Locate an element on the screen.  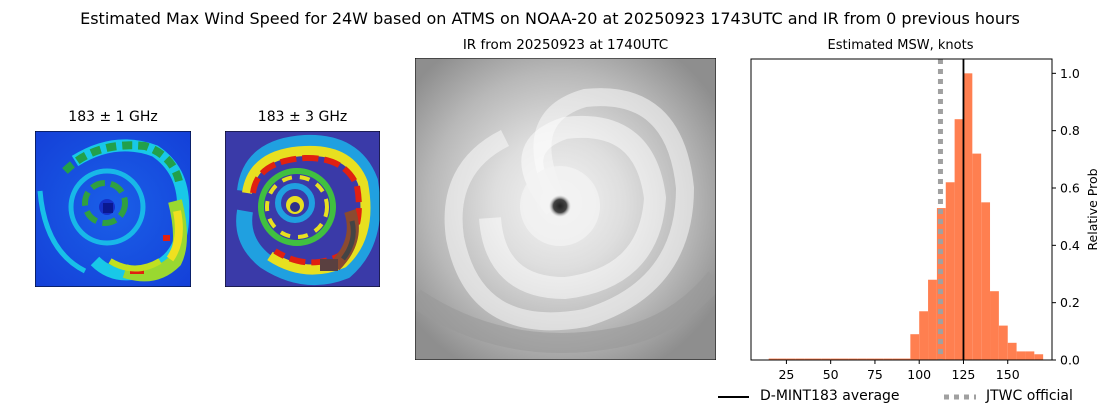
y-tick-label: 0.8 is located at coordinates (1070, 130).